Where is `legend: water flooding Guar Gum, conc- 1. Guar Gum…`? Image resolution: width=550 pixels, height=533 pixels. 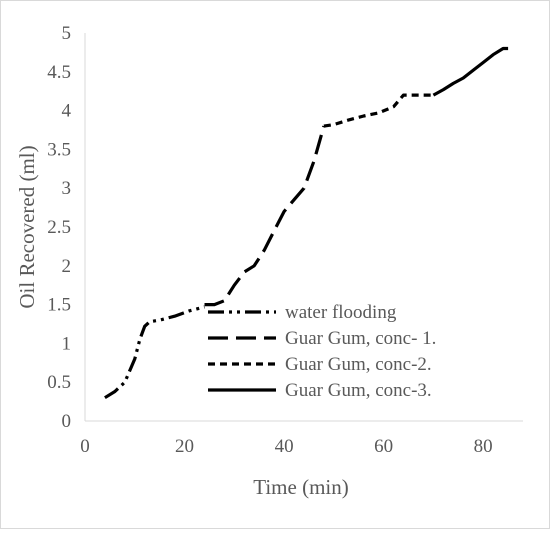 legend: water flooding Guar Gum, conc- 1. Guar Gum… is located at coordinates (322, 351).